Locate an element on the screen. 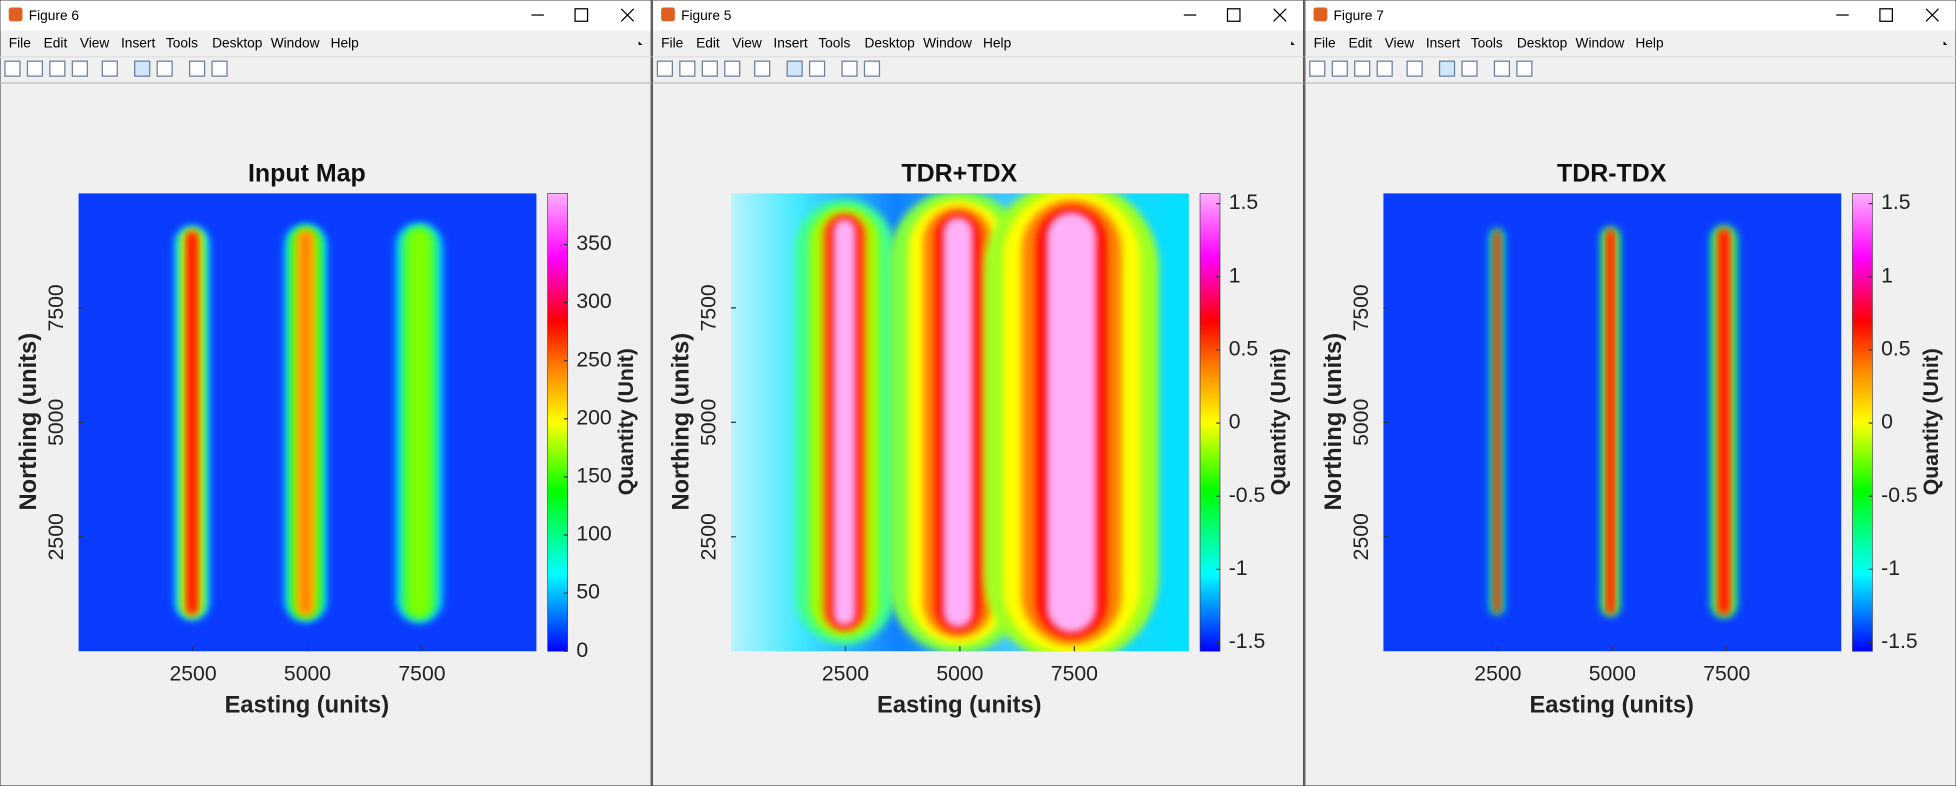  colorbar-tick-label: 150 is located at coordinates (593, 476).